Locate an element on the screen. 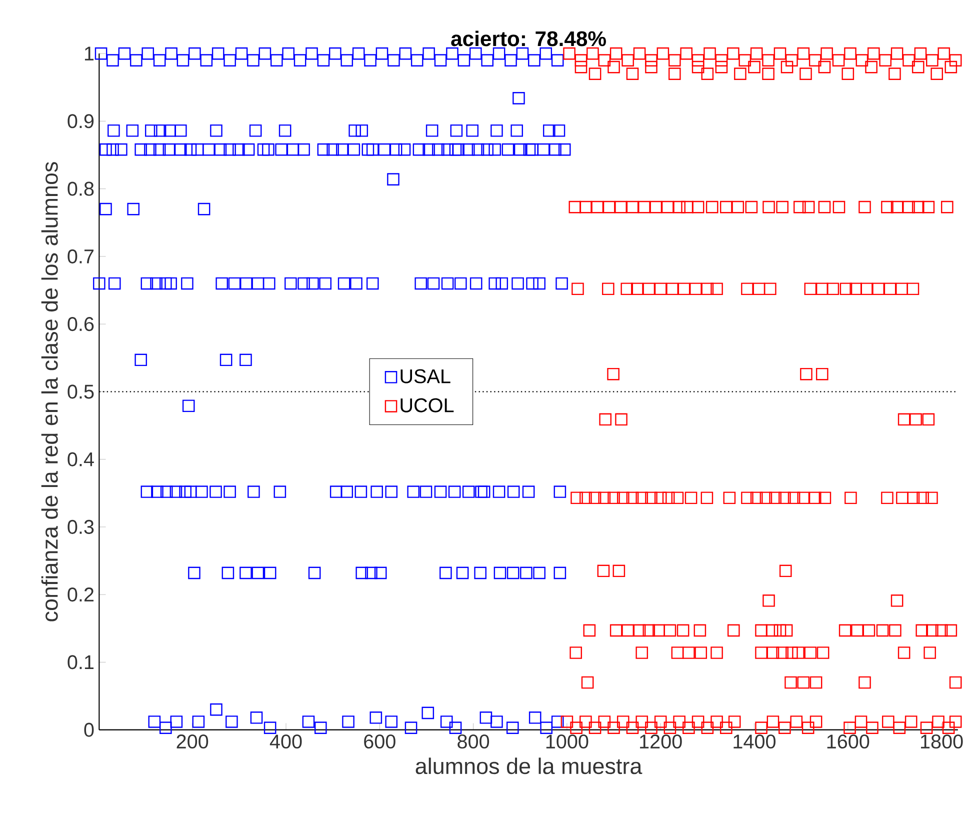  x-tick-label: 600 is located at coordinates (380, 741).